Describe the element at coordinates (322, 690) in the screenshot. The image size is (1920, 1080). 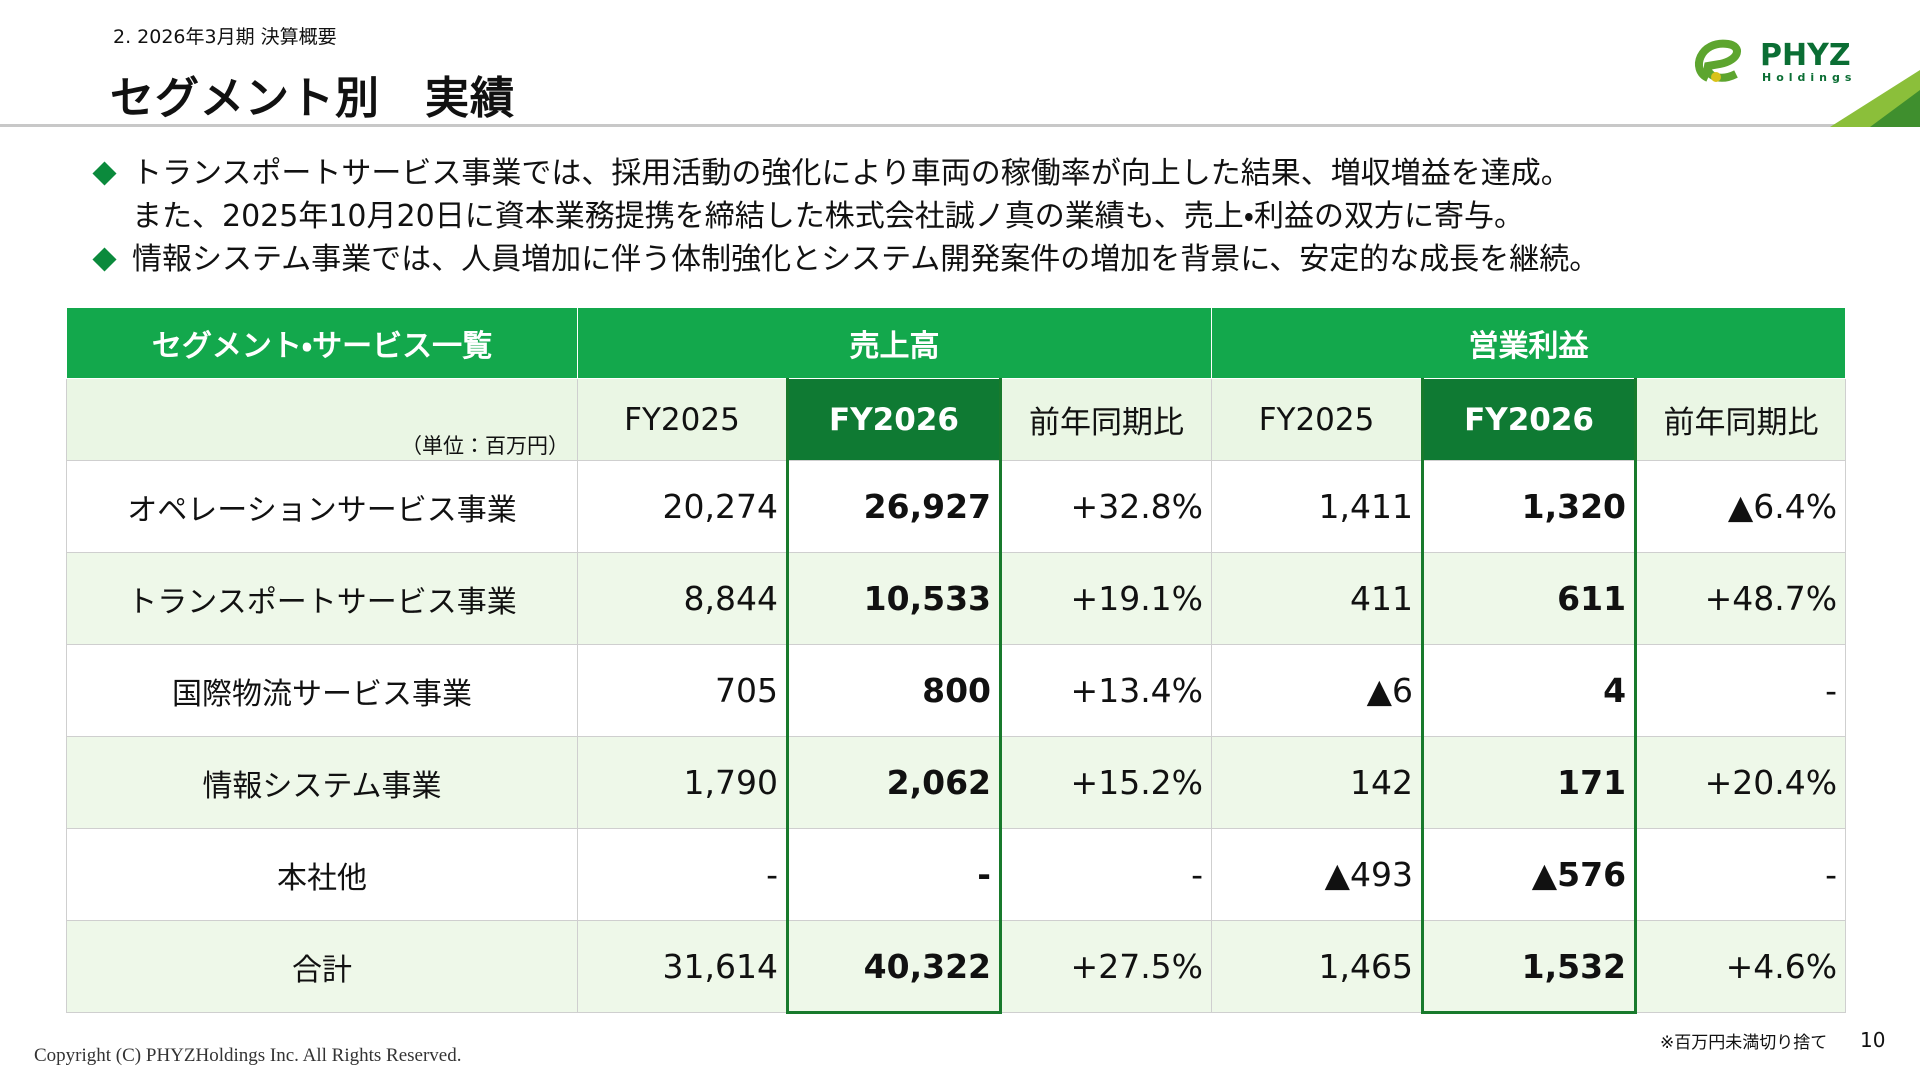
I see `row-label: 国際物流サービス事業` at that location.